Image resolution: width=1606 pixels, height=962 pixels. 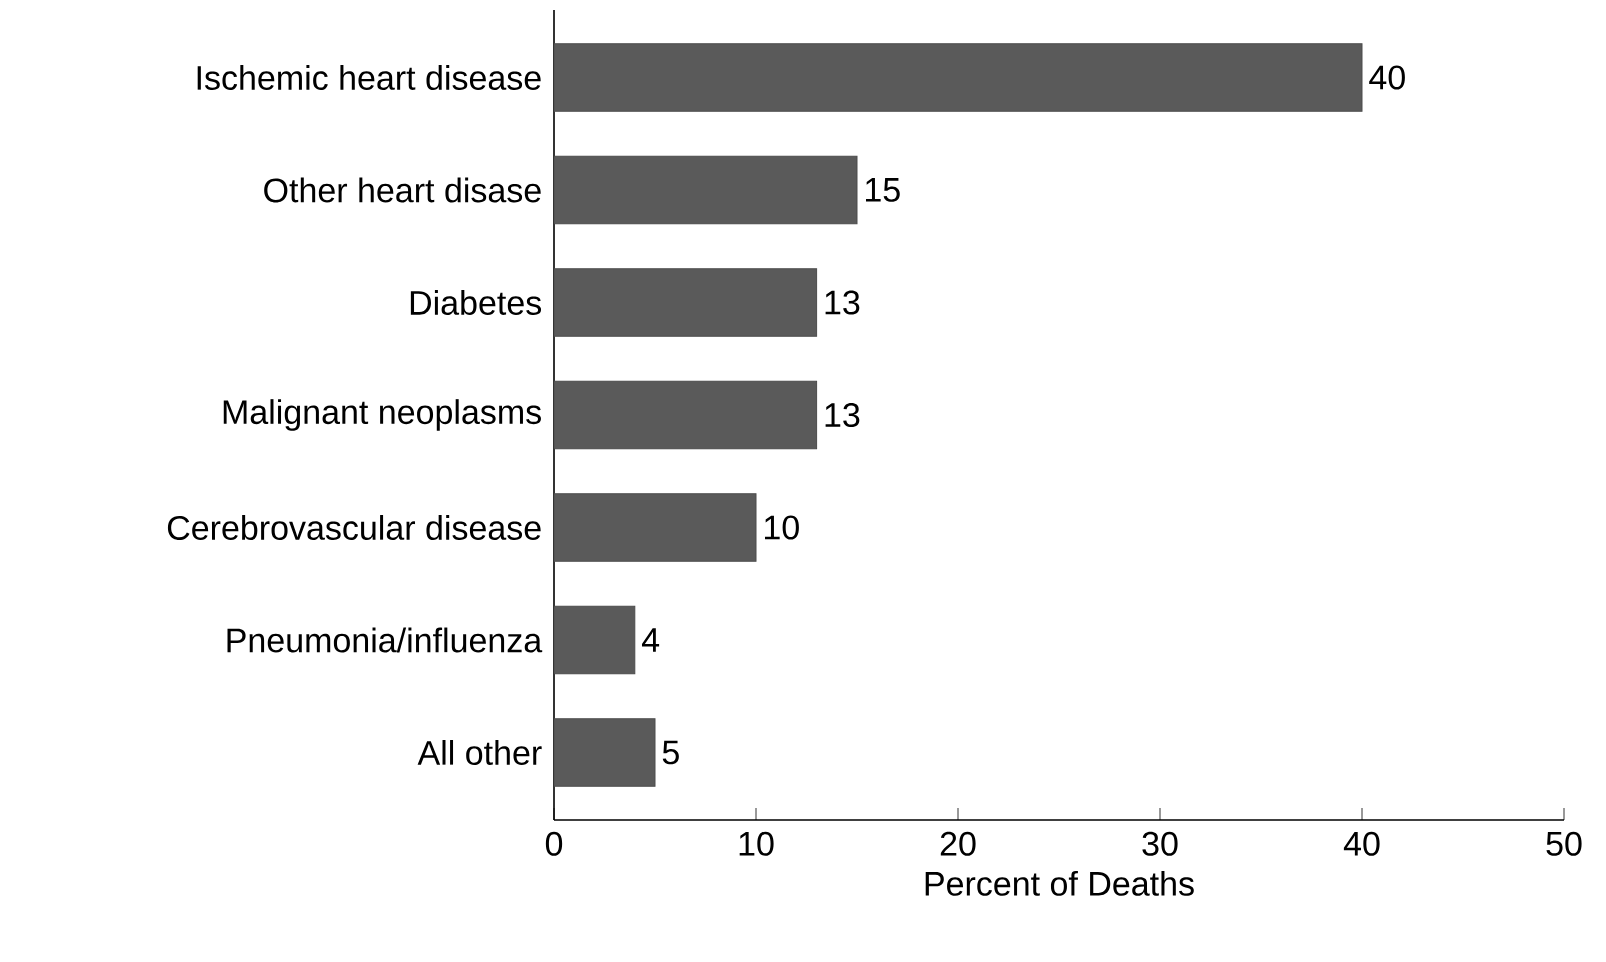 What do you see at coordinates (402, 190) in the screenshot?
I see `y-tick-label: Other heart disase` at bounding box center [402, 190].